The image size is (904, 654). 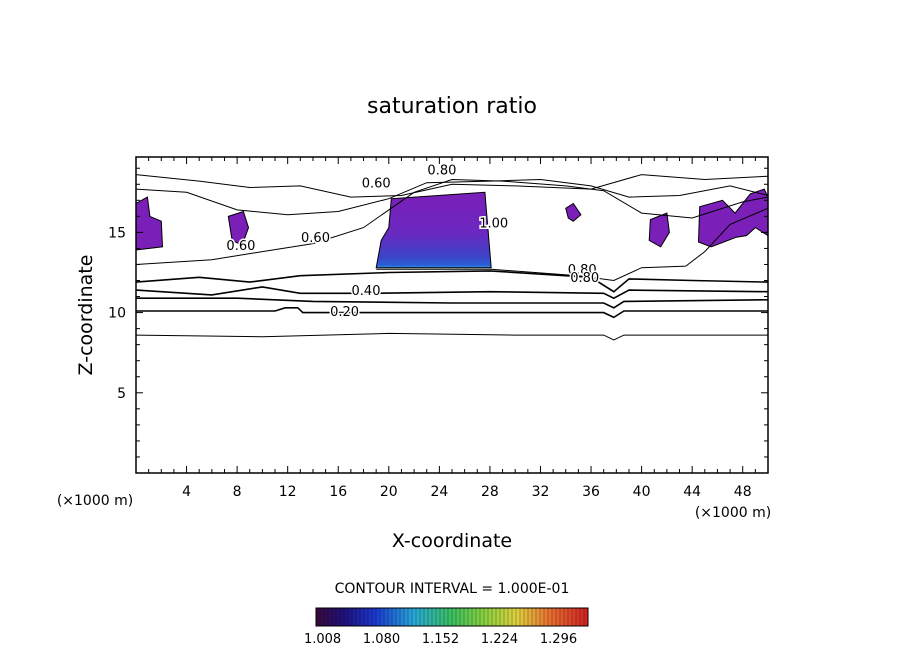 I want to click on x-tick-label: 44, so click(x=692, y=492).